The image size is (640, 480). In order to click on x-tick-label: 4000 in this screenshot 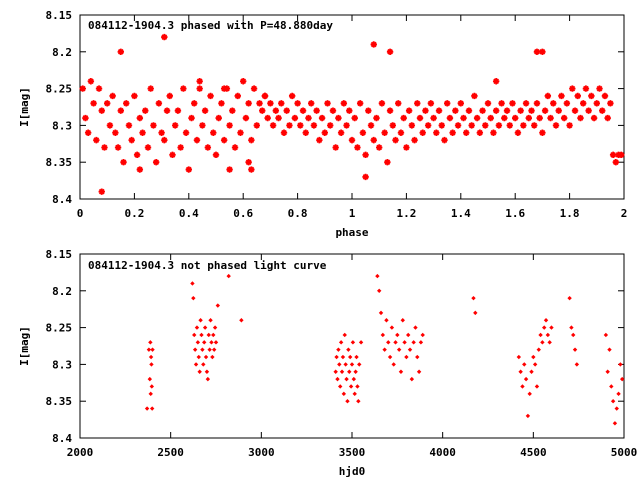, I will do `click(442, 452)`.